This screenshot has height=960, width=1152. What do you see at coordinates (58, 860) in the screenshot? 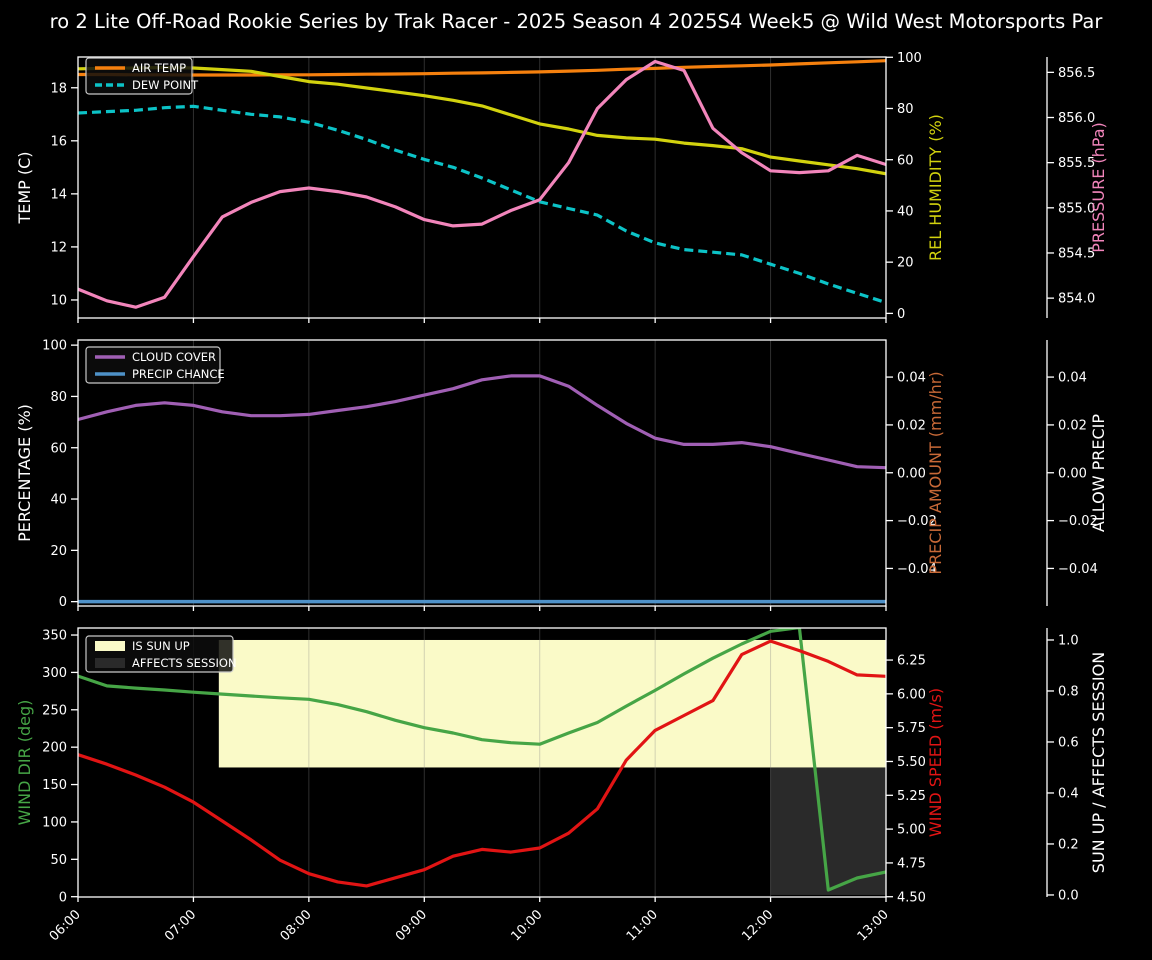
I see `y-tick-label: 50` at bounding box center [58, 860].